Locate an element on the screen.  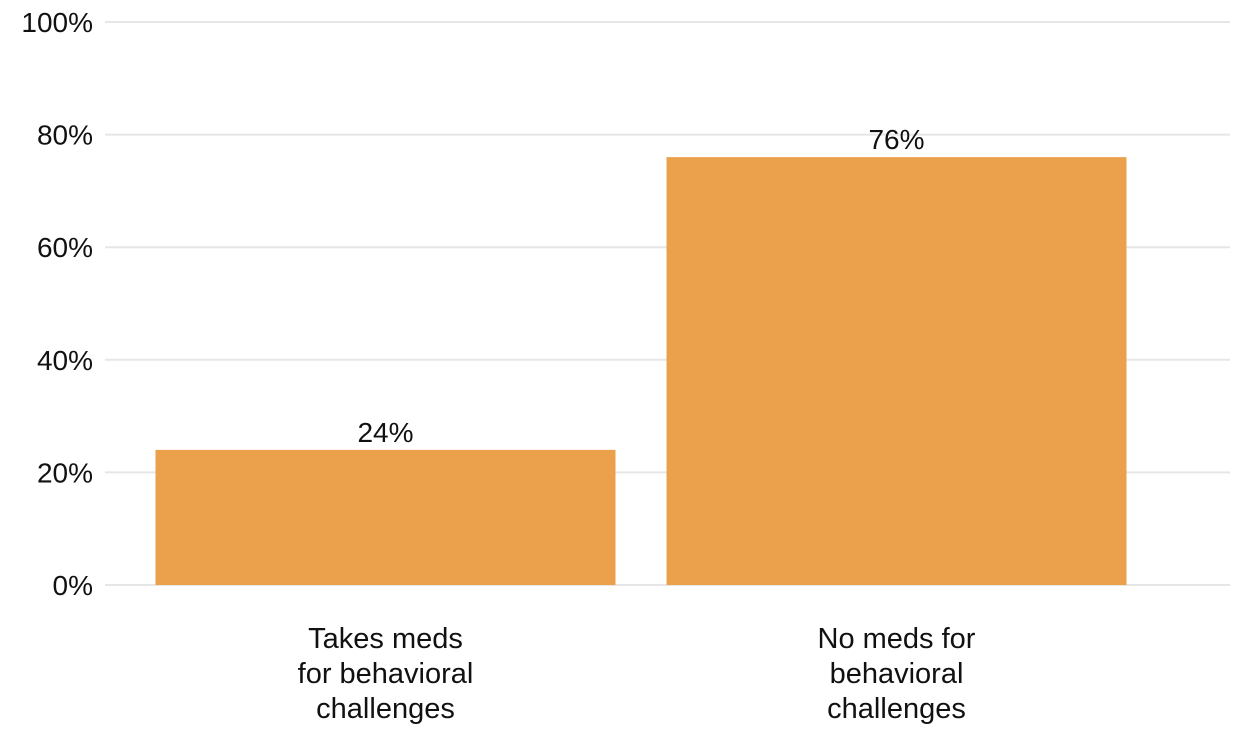
y-axis-tick-labels: 0% 20% 40% 60% 80% 100% is located at coordinates (57, 304).